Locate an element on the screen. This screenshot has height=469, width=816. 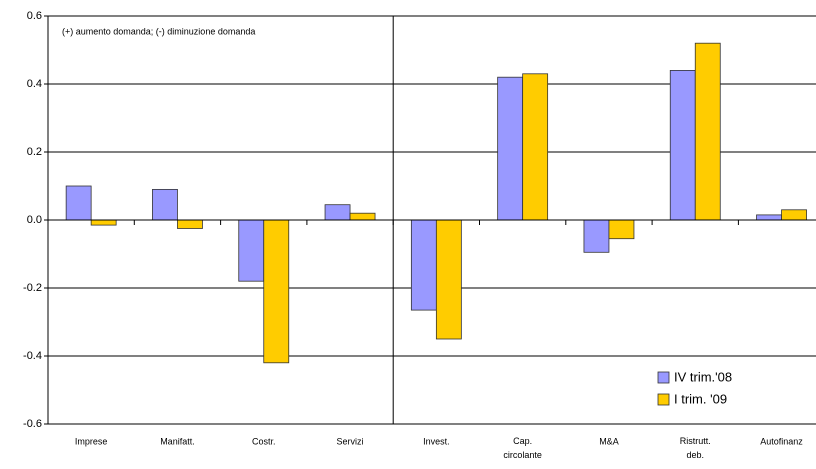
x-tick-label: Invest. is located at coordinates (436, 441).